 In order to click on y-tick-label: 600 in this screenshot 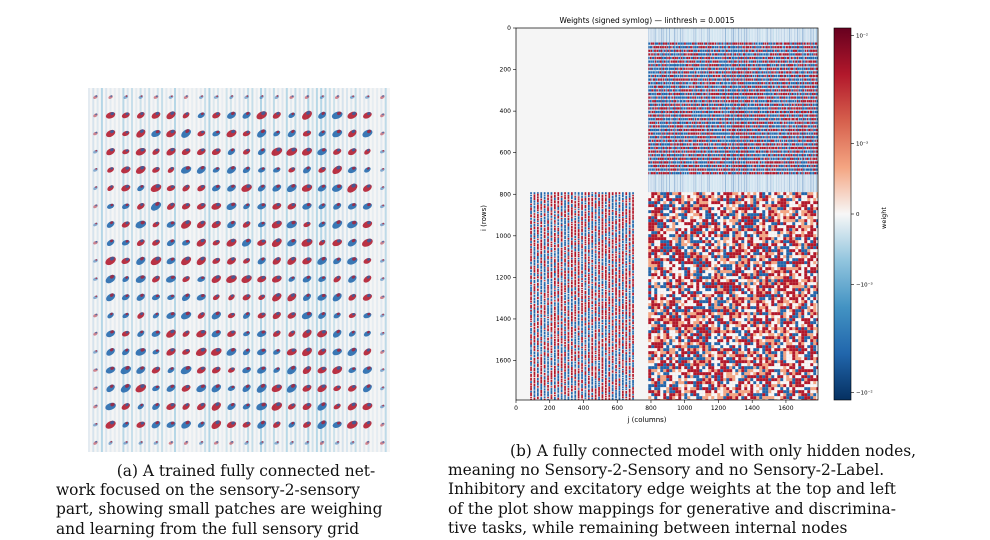, I will do `click(506, 153)`.